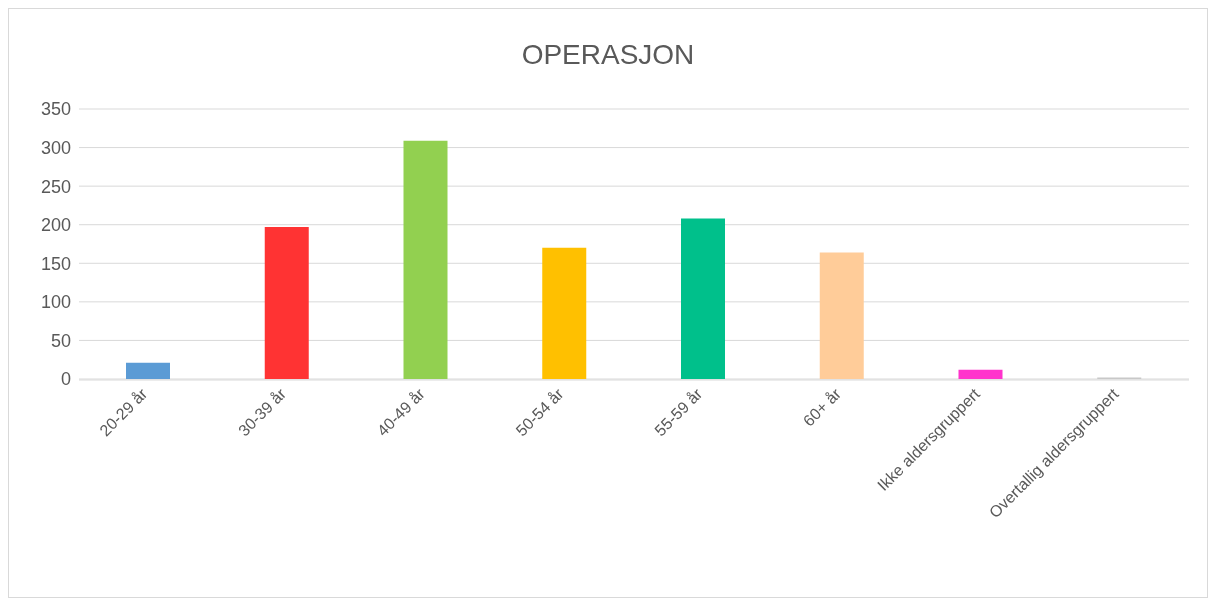 Image resolution: width=1212 pixels, height=599 pixels. I want to click on chart-title: OPERASJON, so click(608, 55).